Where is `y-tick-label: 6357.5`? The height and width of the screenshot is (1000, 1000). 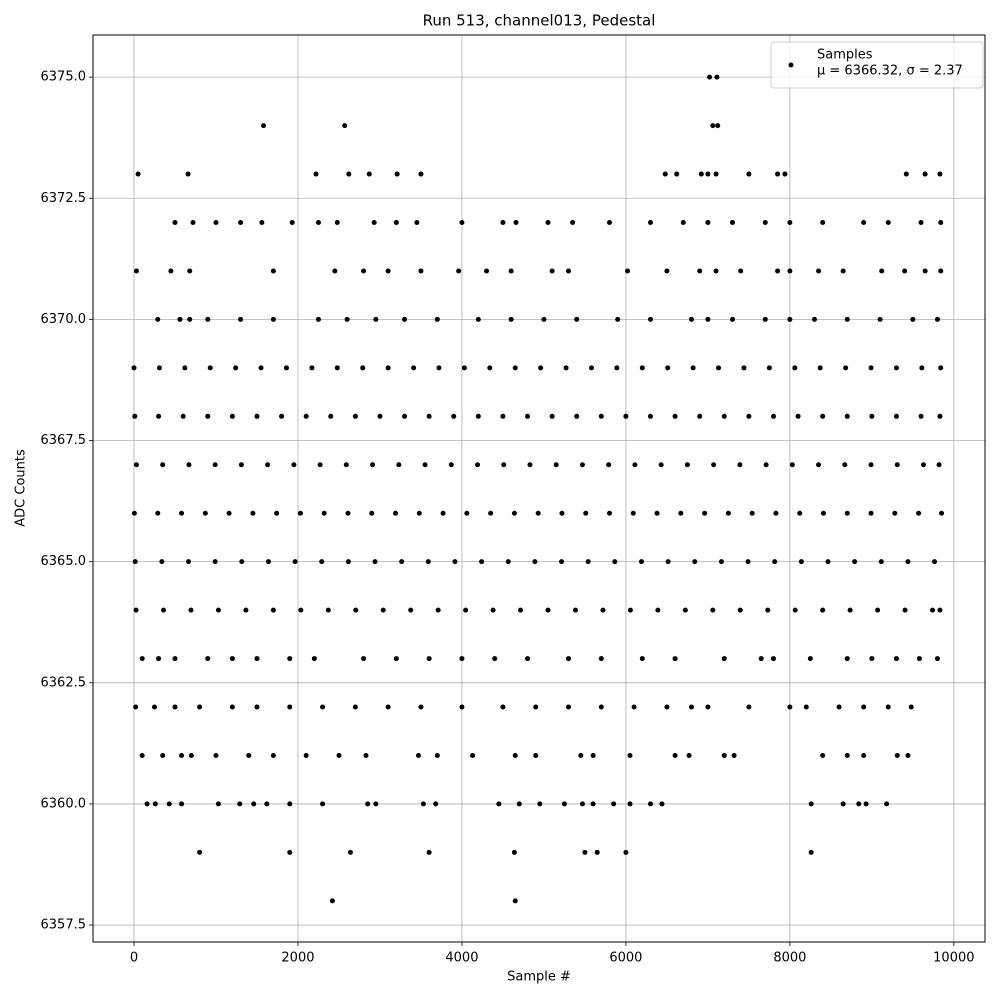 y-tick-label: 6357.5 is located at coordinates (64, 925).